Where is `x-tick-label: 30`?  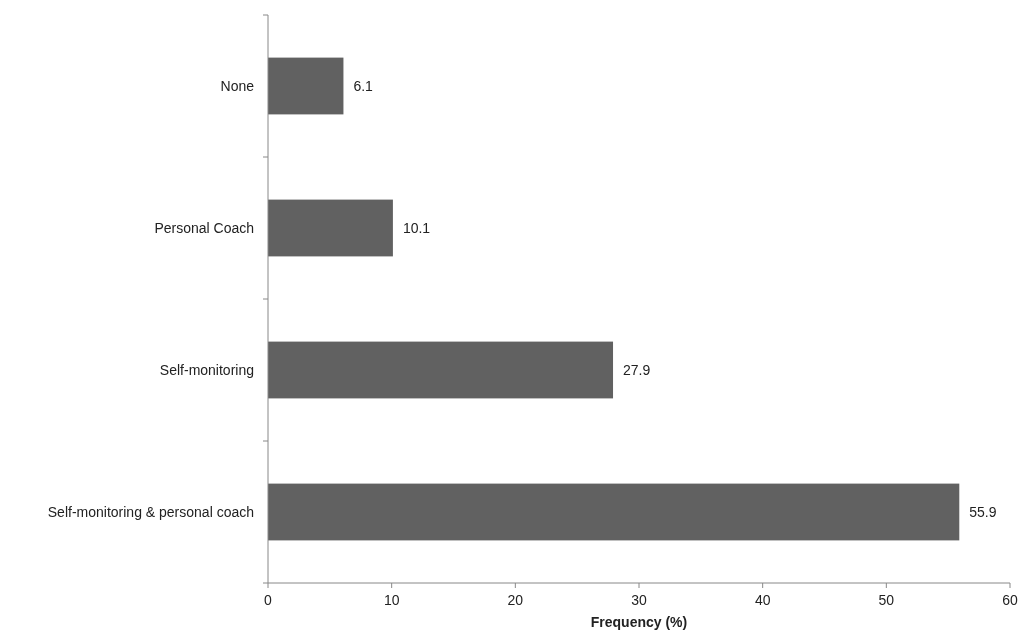 x-tick-label: 30 is located at coordinates (639, 600).